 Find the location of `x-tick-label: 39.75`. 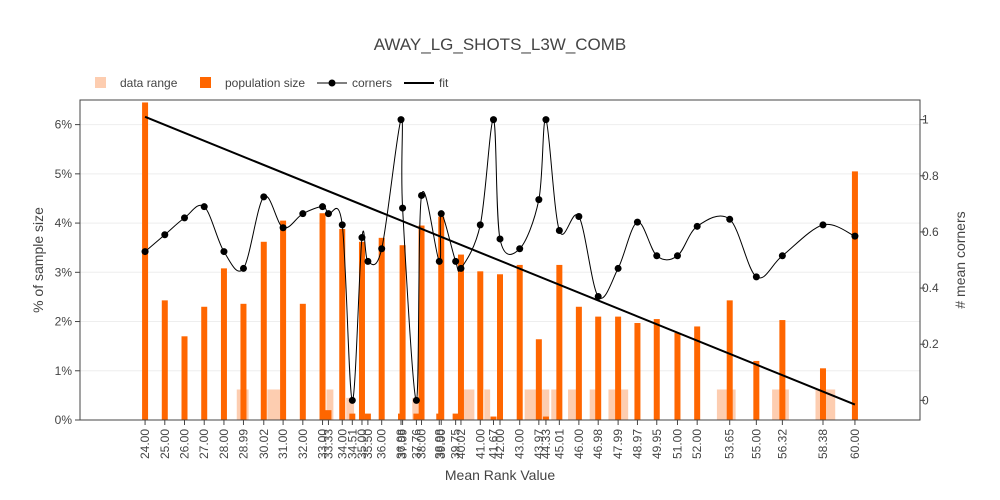

x-tick-label: 39.75 is located at coordinates (456, 444).